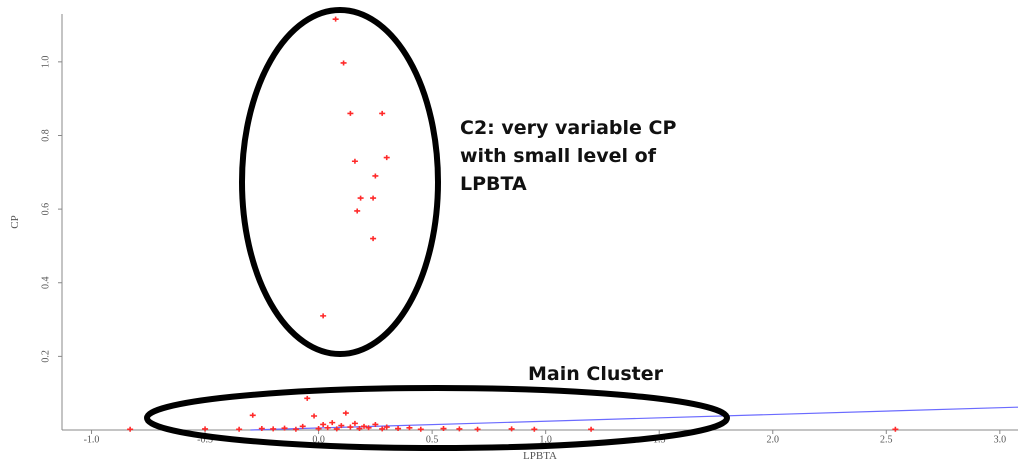  I want to click on x-tick-label: 0.0, so click(318, 439).